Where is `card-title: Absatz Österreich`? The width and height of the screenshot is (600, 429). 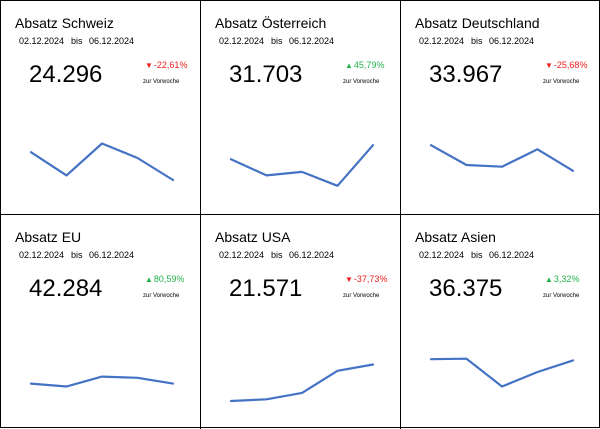
card-title: Absatz Österreich is located at coordinates (271, 23).